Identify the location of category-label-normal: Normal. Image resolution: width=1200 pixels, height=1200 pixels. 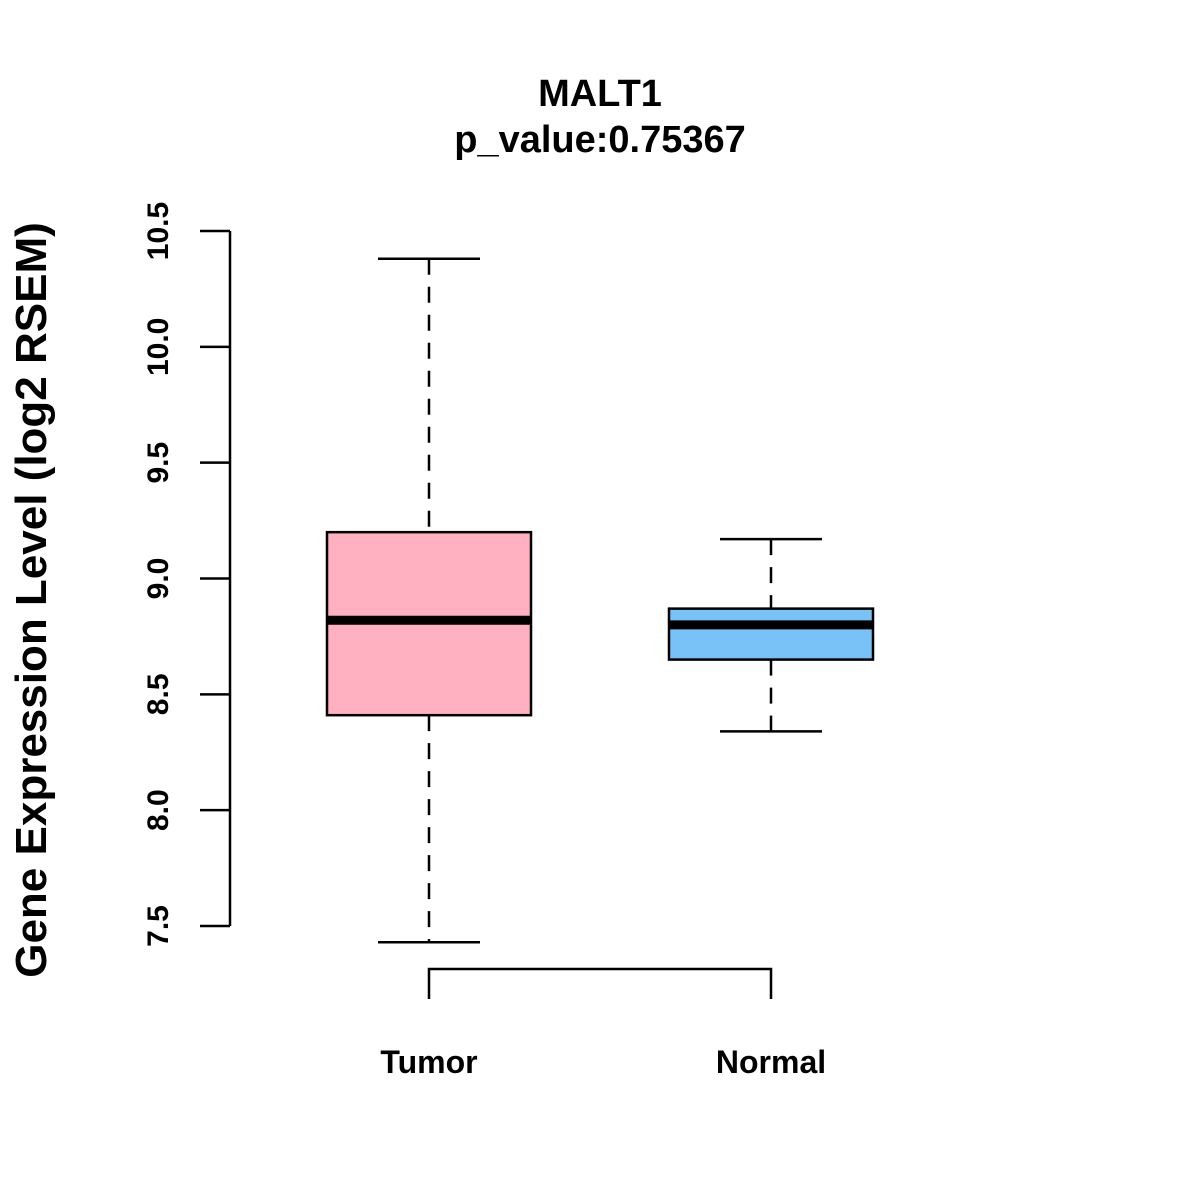
(771, 1062).